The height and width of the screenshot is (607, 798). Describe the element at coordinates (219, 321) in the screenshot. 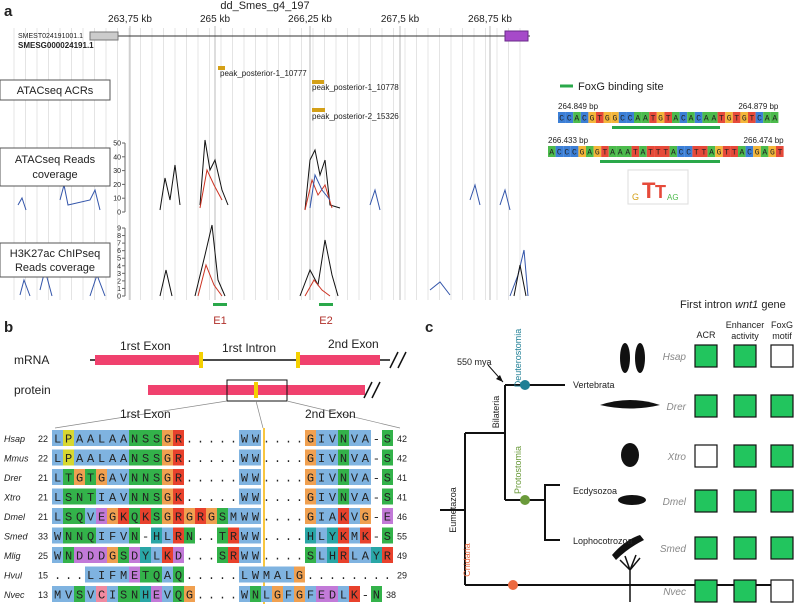

I see `label: E1` at that location.